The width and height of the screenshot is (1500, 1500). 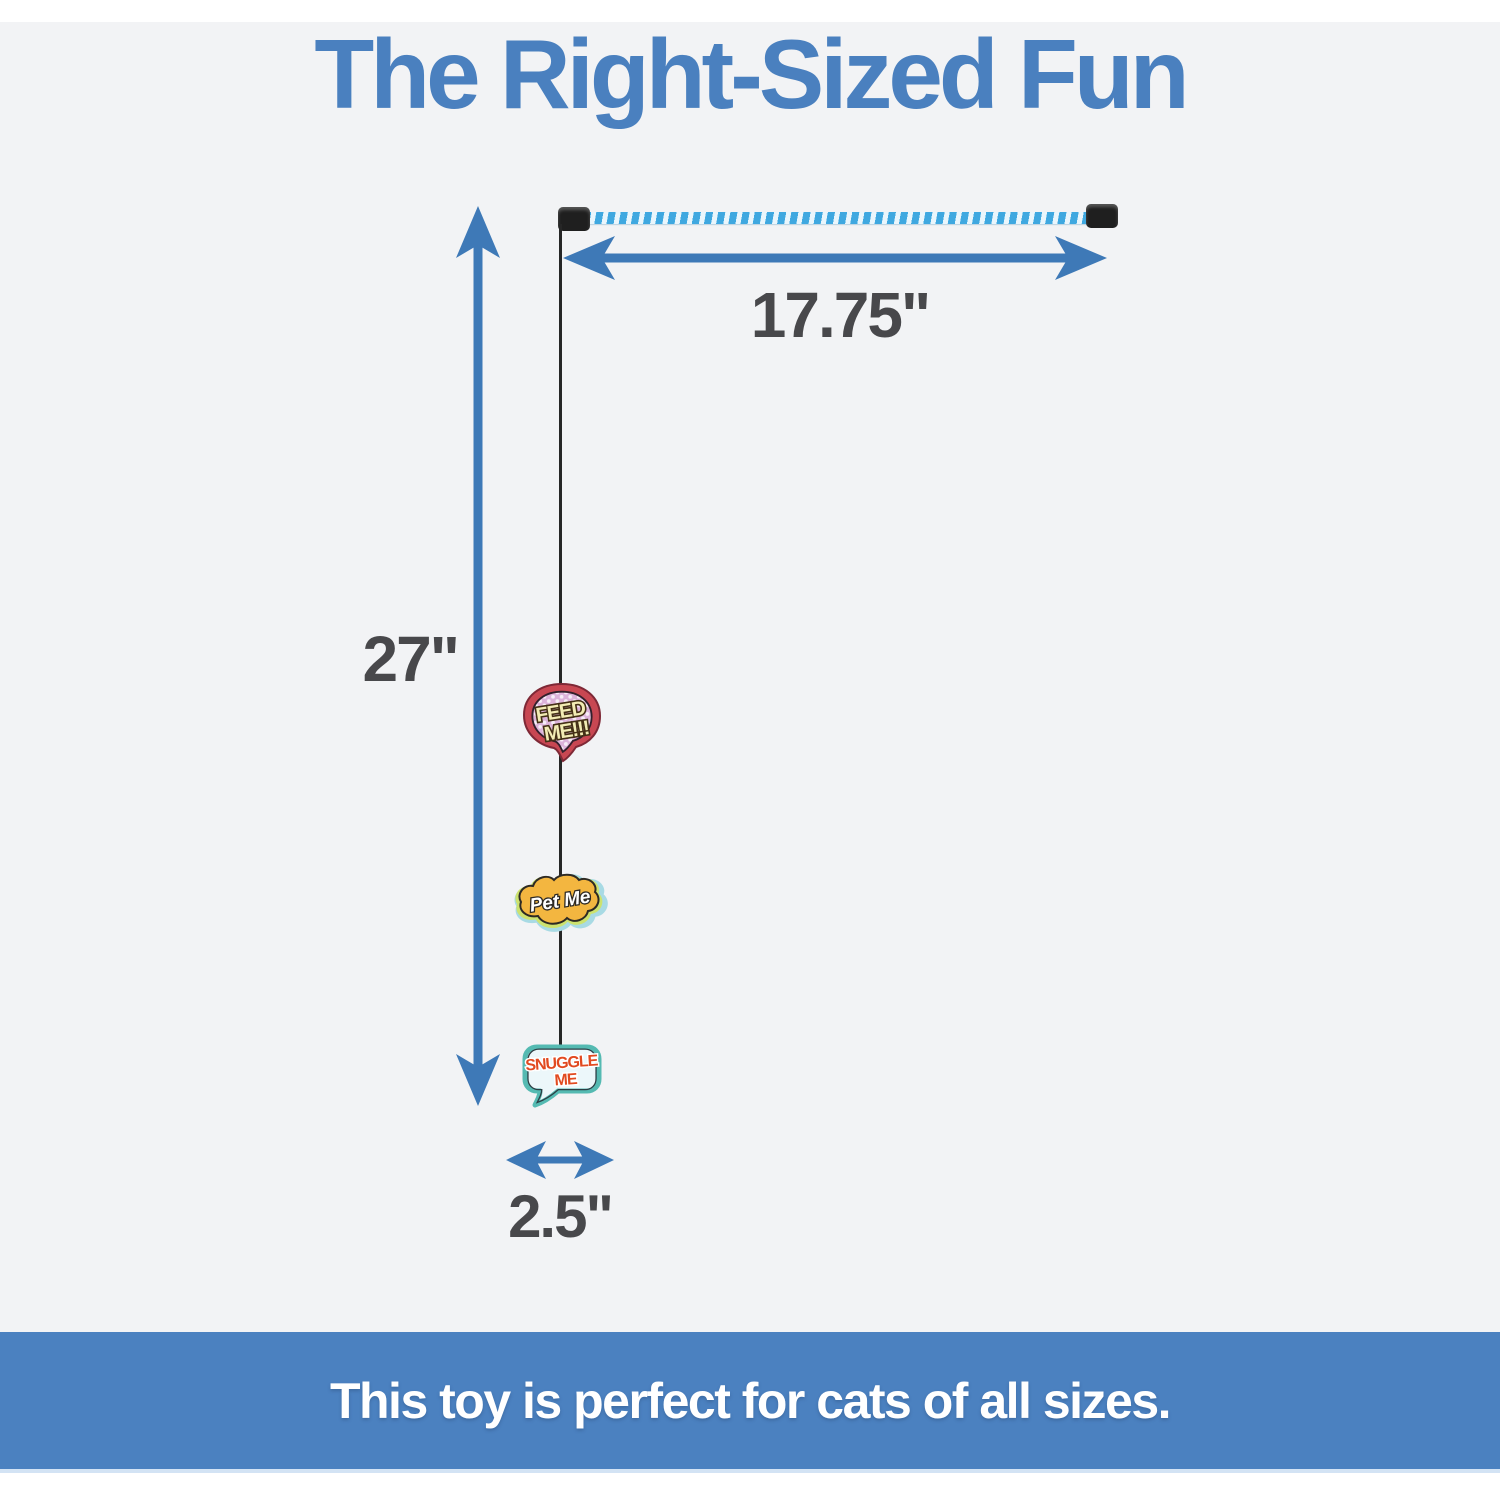 I want to click on feed-me-bubble-inner, so click(x=562, y=722).